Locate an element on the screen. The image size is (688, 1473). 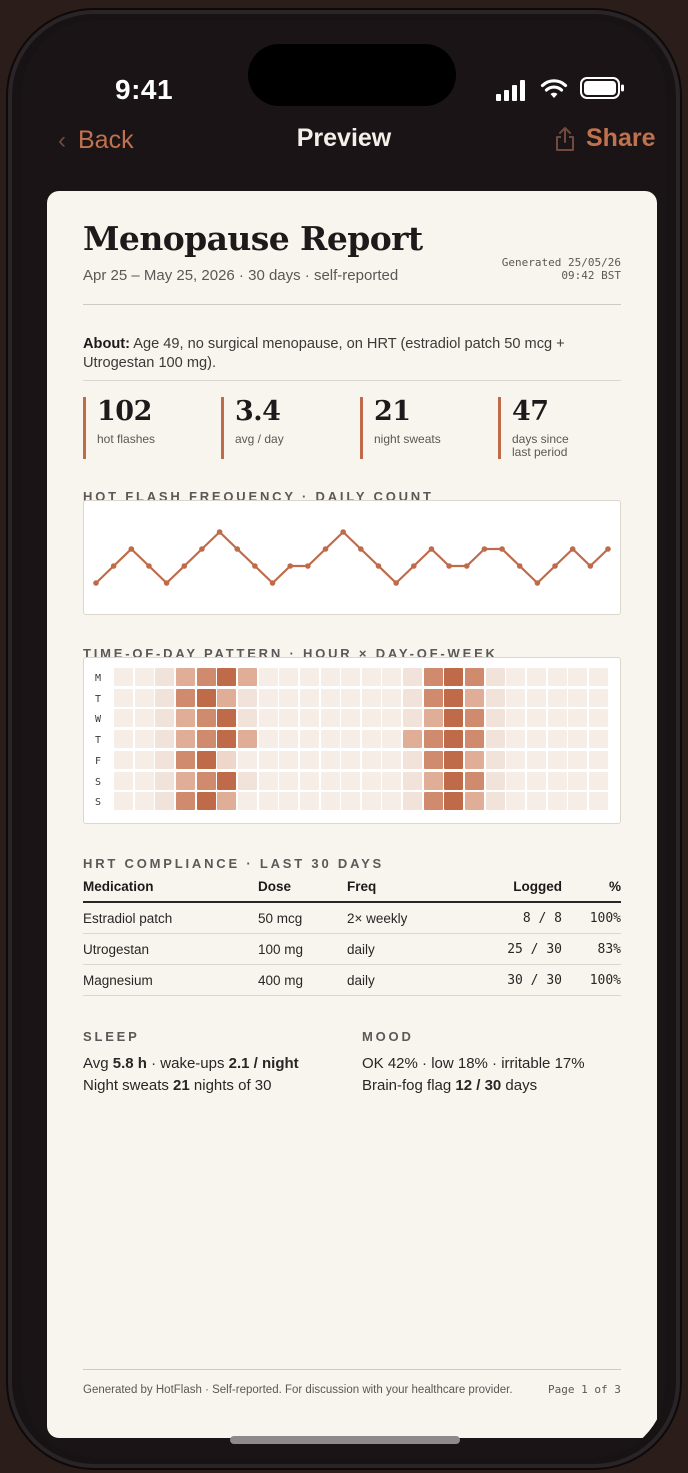
series-line is located at coordinates (352, 557).